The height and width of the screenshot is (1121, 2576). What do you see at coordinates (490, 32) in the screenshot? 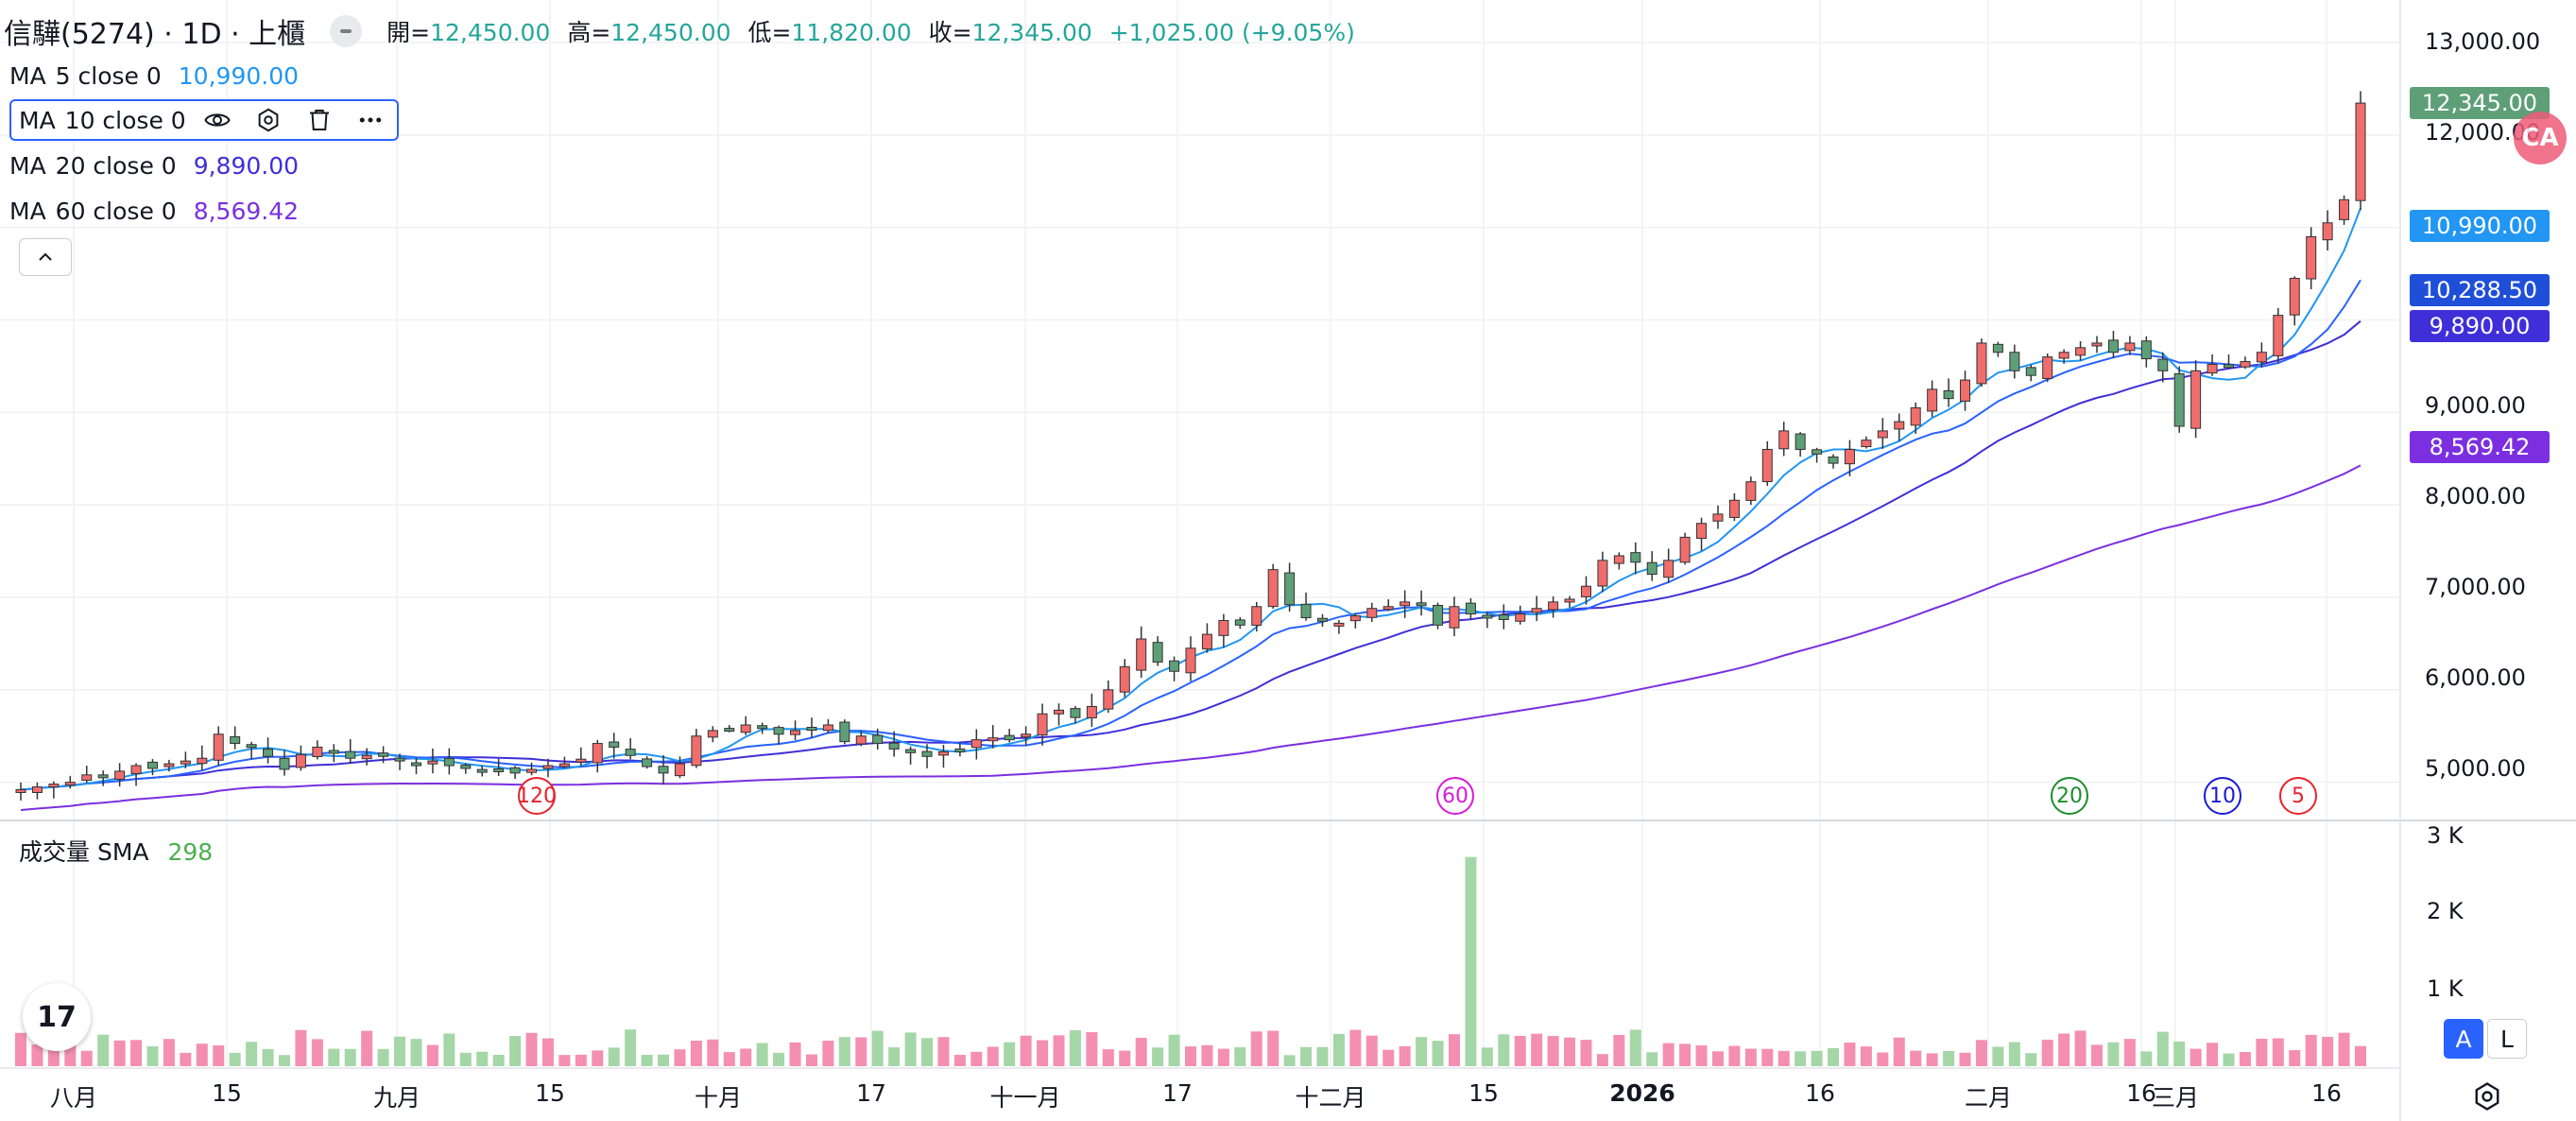
I see `open-value: 12,450.00` at bounding box center [490, 32].